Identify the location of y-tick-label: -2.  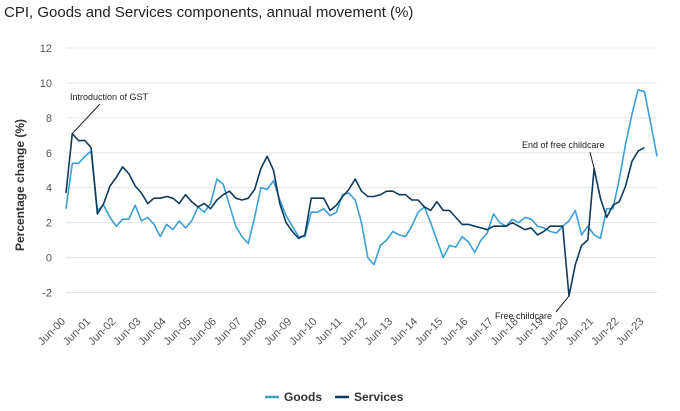
(47, 294).